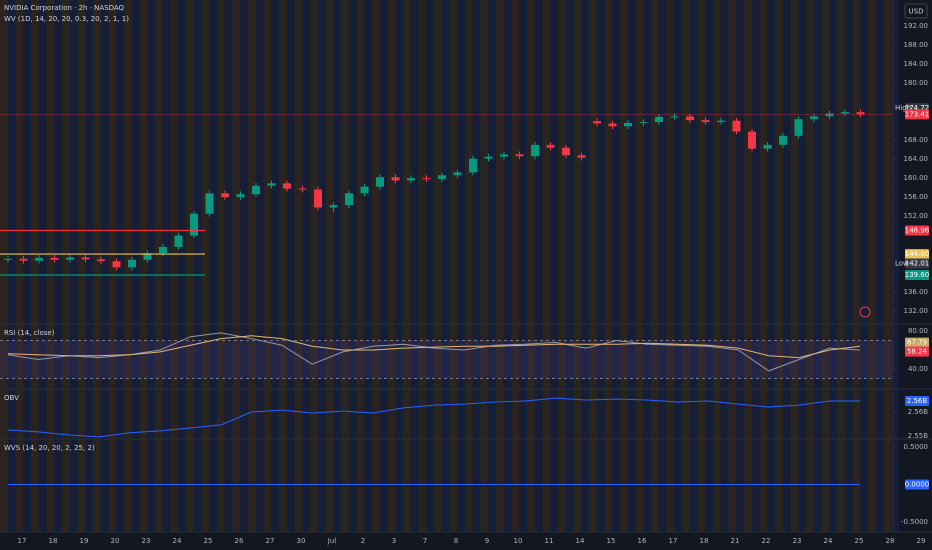 The width and height of the screenshot is (932, 550). I want to click on x-tick-label: 18, so click(53, 541).